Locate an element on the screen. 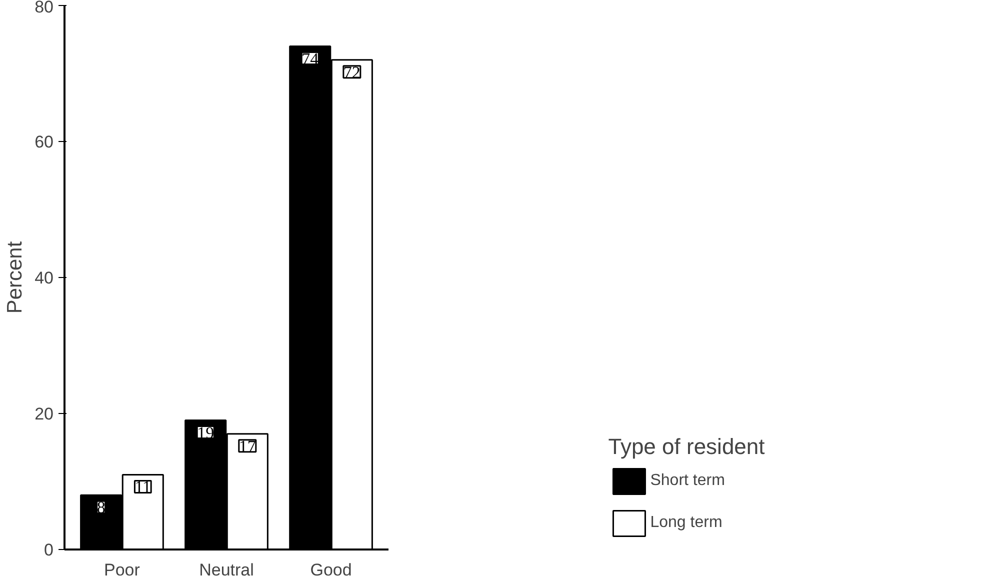 The height and width of the screenshot is (584, 987). x-tick-label: Good is located at coordinates (331, 570).